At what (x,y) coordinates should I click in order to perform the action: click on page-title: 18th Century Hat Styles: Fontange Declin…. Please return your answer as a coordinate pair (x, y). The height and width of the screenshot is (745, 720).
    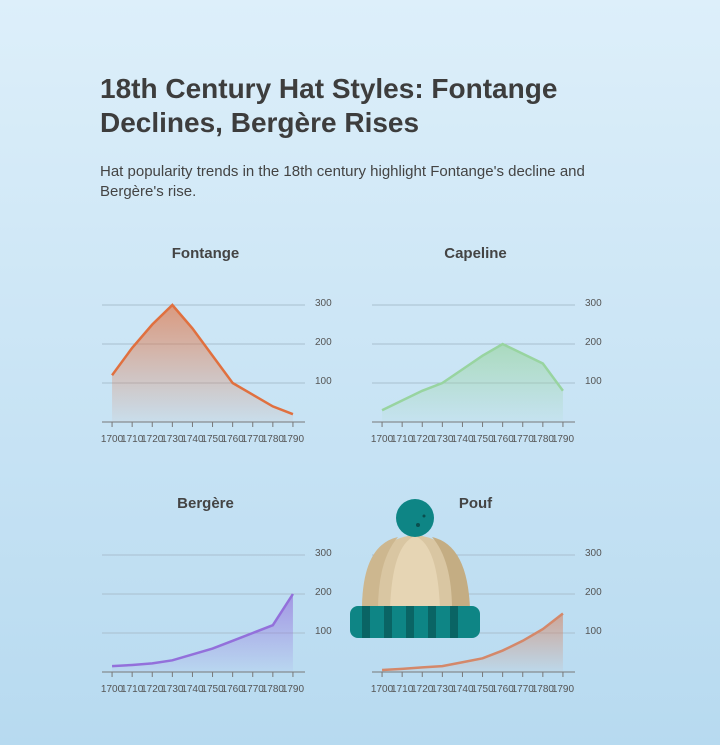
    Looking at the image, I should click on (329, 105).